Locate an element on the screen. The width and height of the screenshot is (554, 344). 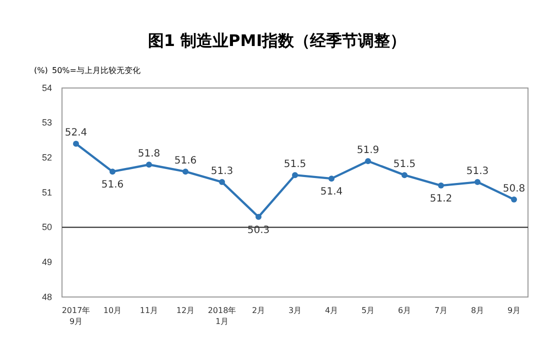
x-tick-label: 8月 is located at coordinates (477, 310).